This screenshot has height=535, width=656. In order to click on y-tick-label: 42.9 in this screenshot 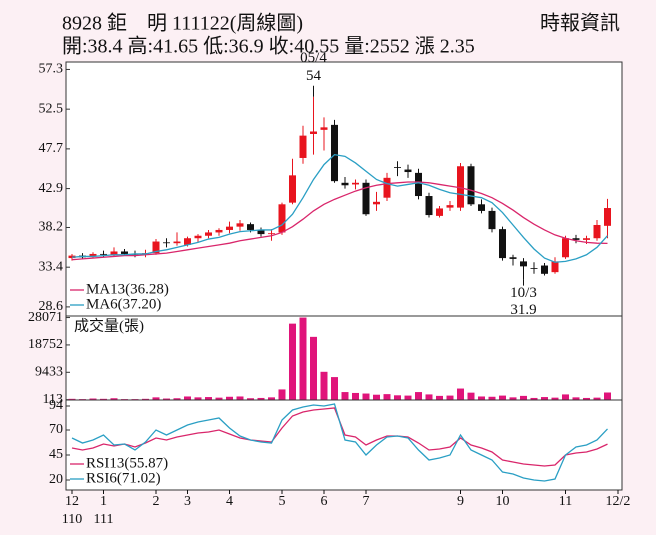, I will do `click(51, 188)`.